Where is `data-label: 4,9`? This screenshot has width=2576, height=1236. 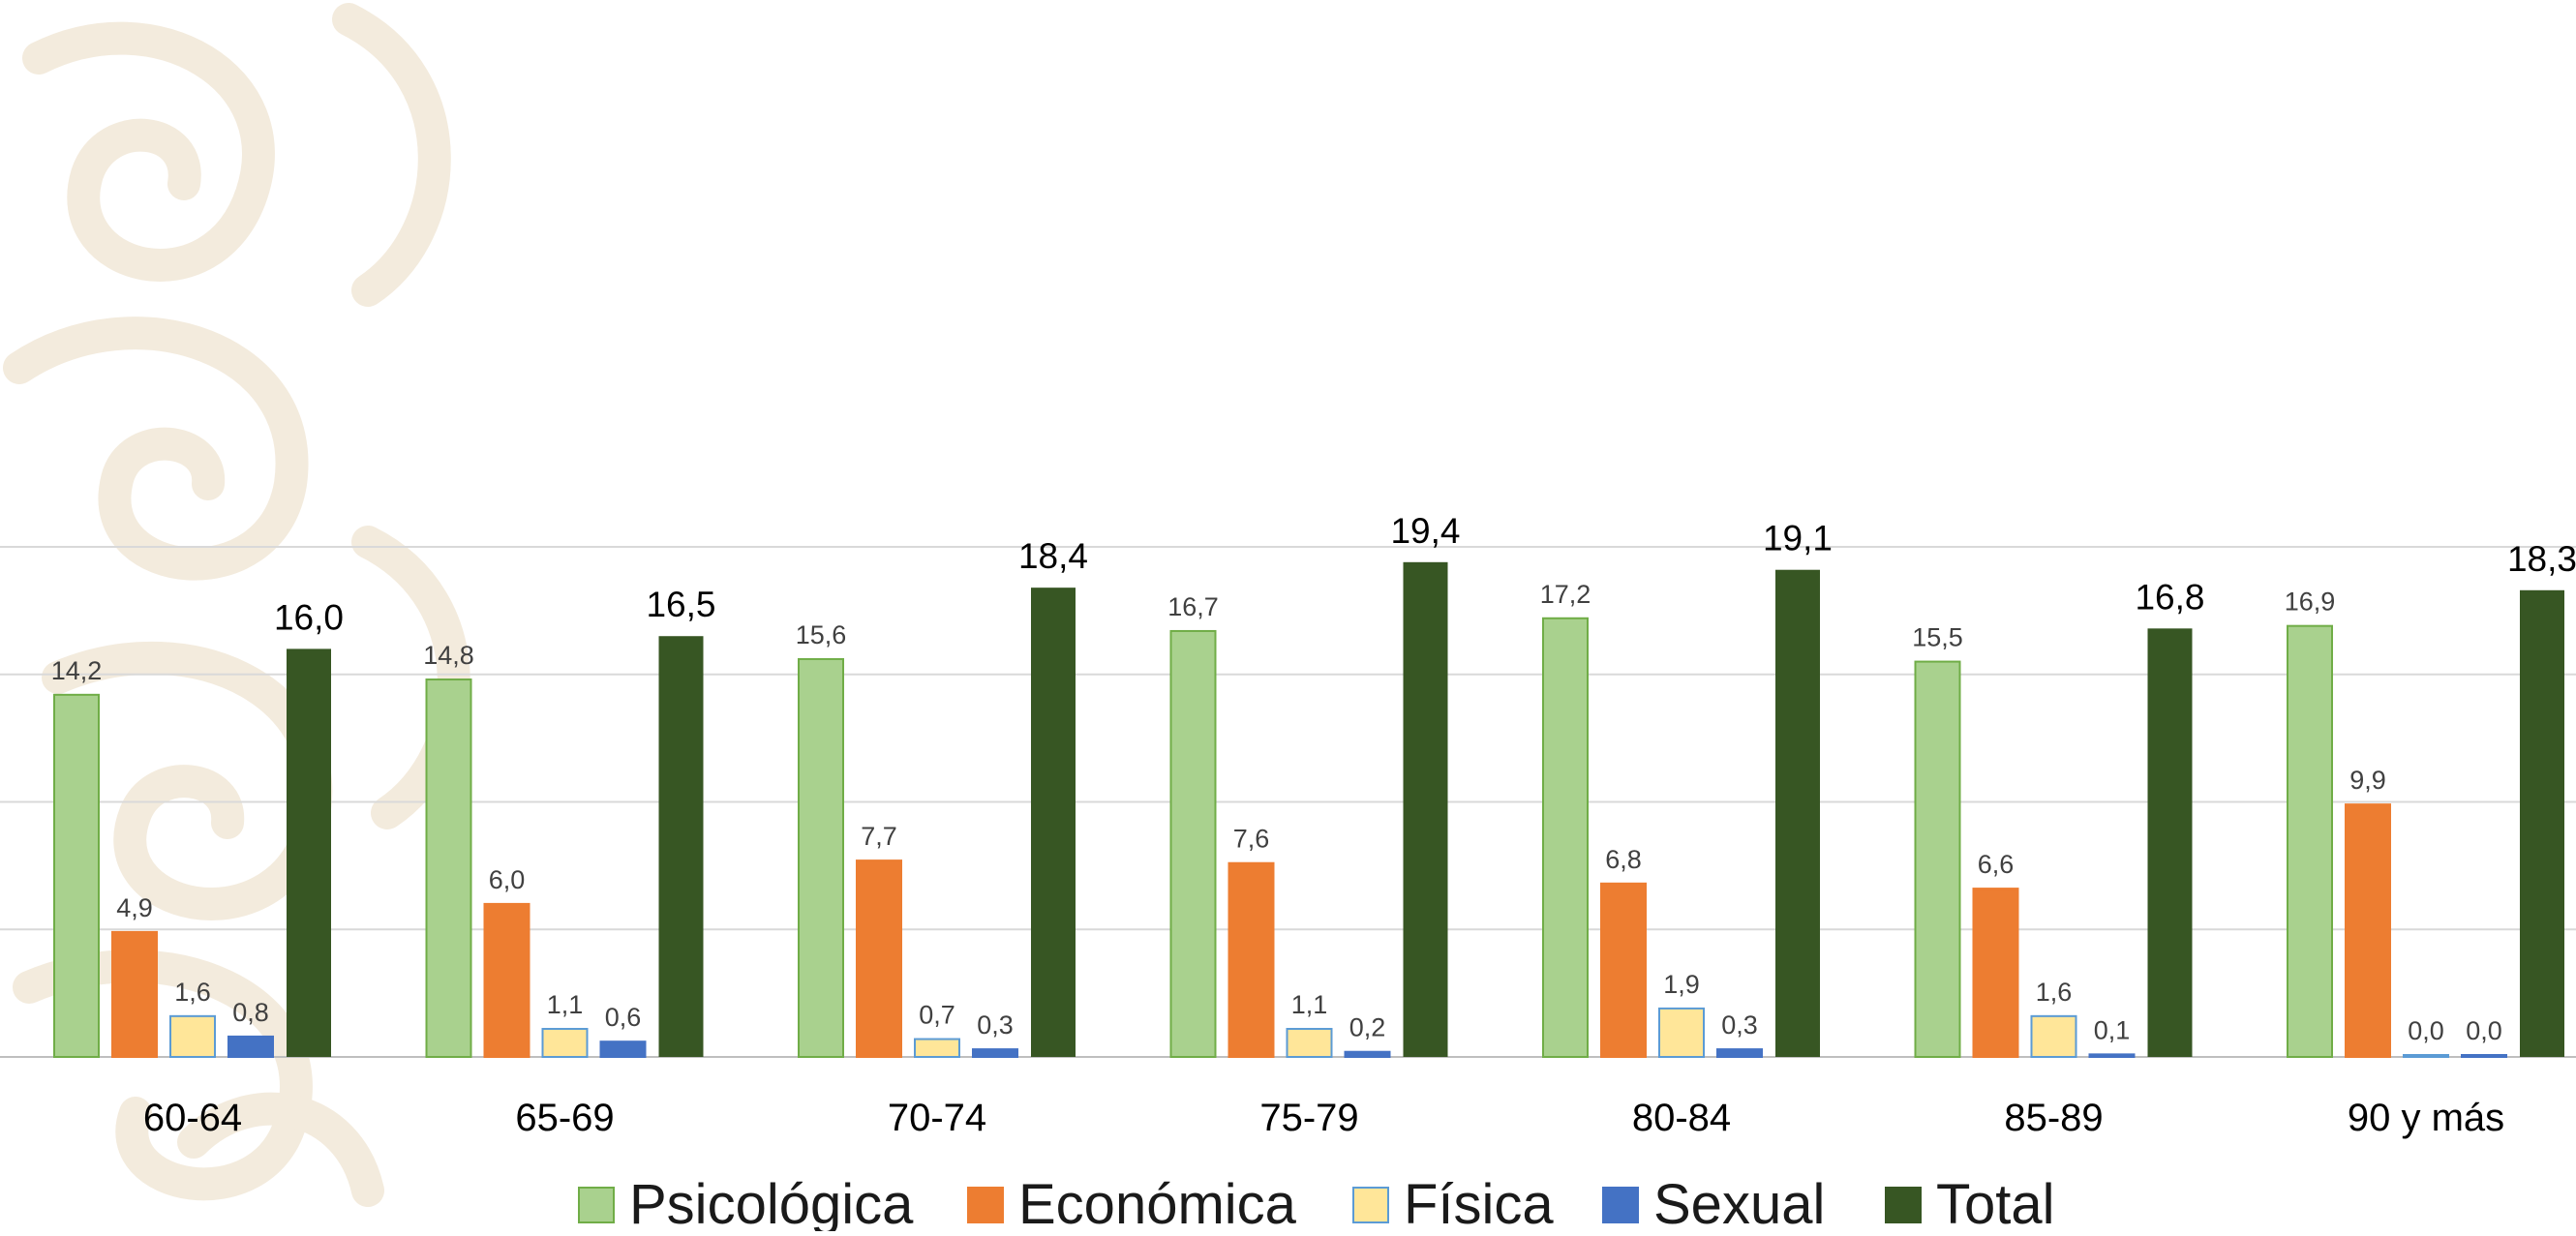 data-label: 4,9 is located at coordinates (135, 907).